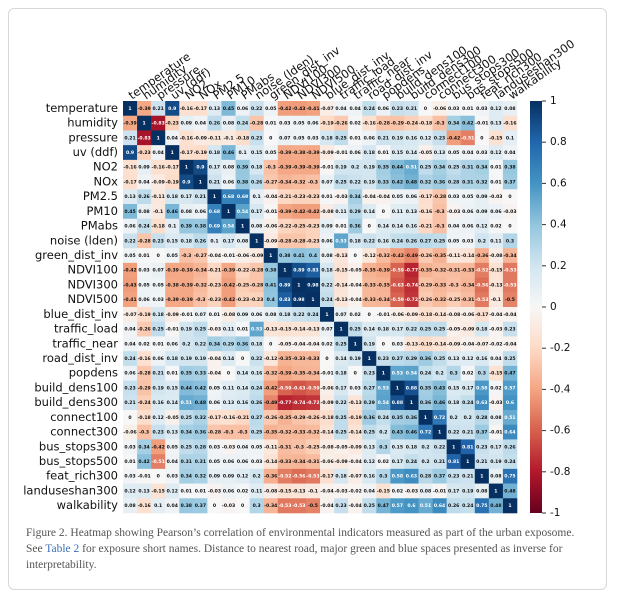 The image size is (617, 600). I want to click on cell-label: 0.22, so click(129, 241).